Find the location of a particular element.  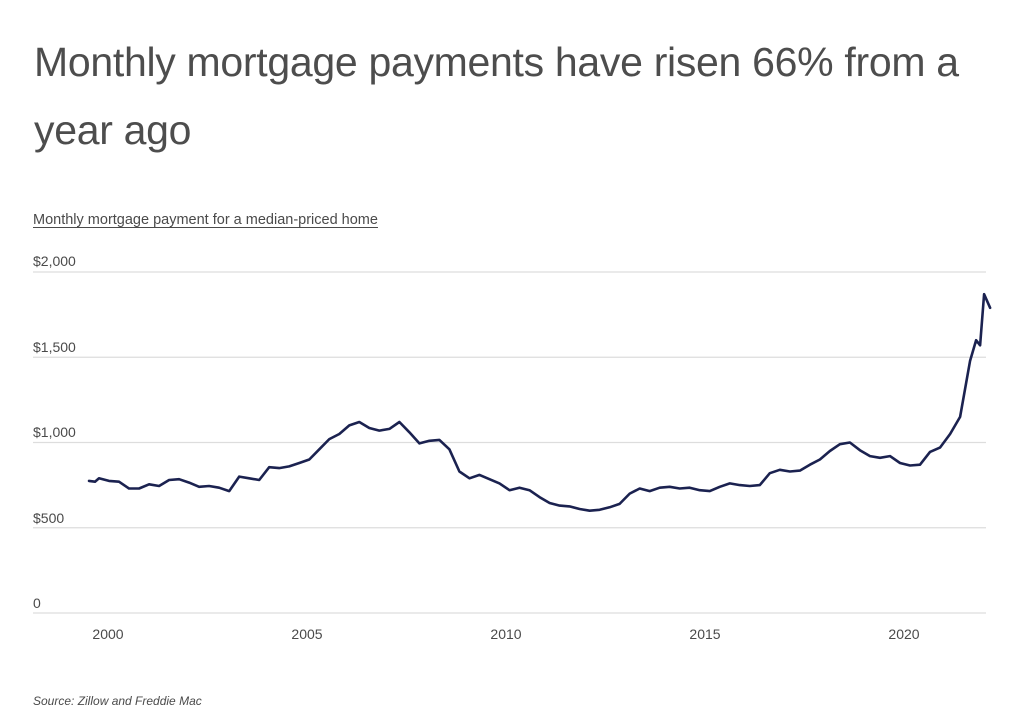

y-tick-label-1000: $1,000 is located at coordinates (54, 432).